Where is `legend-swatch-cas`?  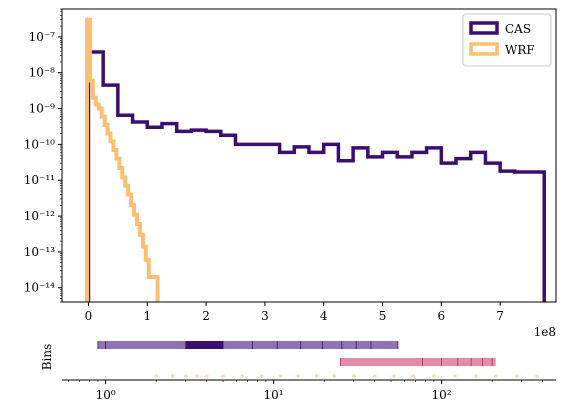 legend-swatch-cas is located at coordinates (484, 28).